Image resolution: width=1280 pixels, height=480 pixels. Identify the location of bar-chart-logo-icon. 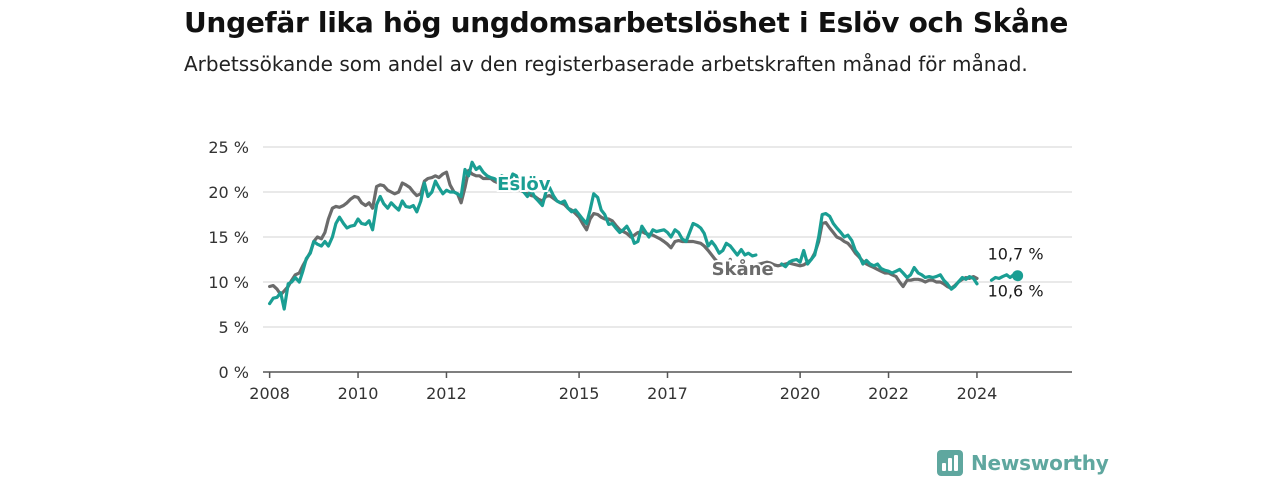
(950, 463).